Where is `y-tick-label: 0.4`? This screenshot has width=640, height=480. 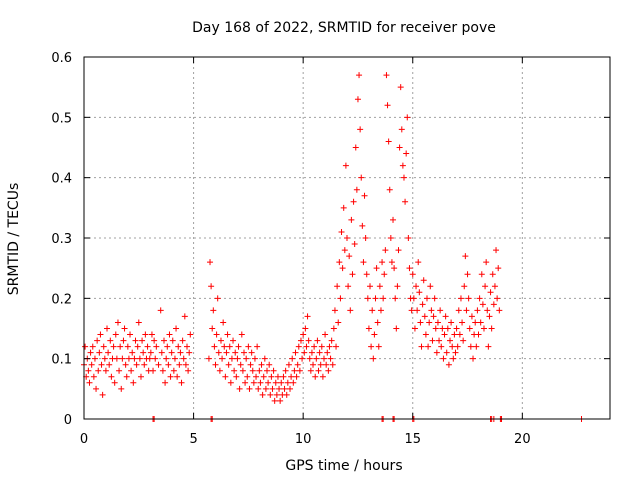
y-tick-label: 0.4 is located at coordinates (61, 179).